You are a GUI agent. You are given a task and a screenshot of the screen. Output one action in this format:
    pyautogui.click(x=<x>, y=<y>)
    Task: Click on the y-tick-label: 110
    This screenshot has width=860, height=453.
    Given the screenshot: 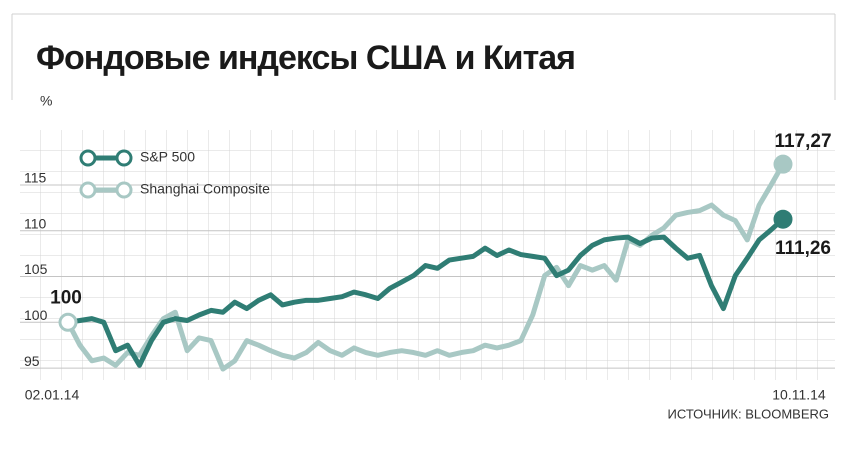 What is the action you would take?
    pyautogui.click(x=35, y=223)
    